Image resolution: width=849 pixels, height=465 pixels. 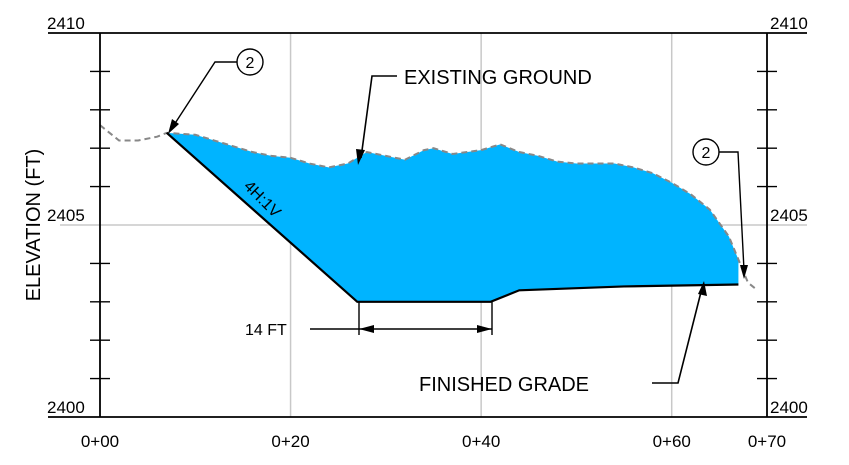 I want to click on existing-ground-leader, so click(x=378, y=117).